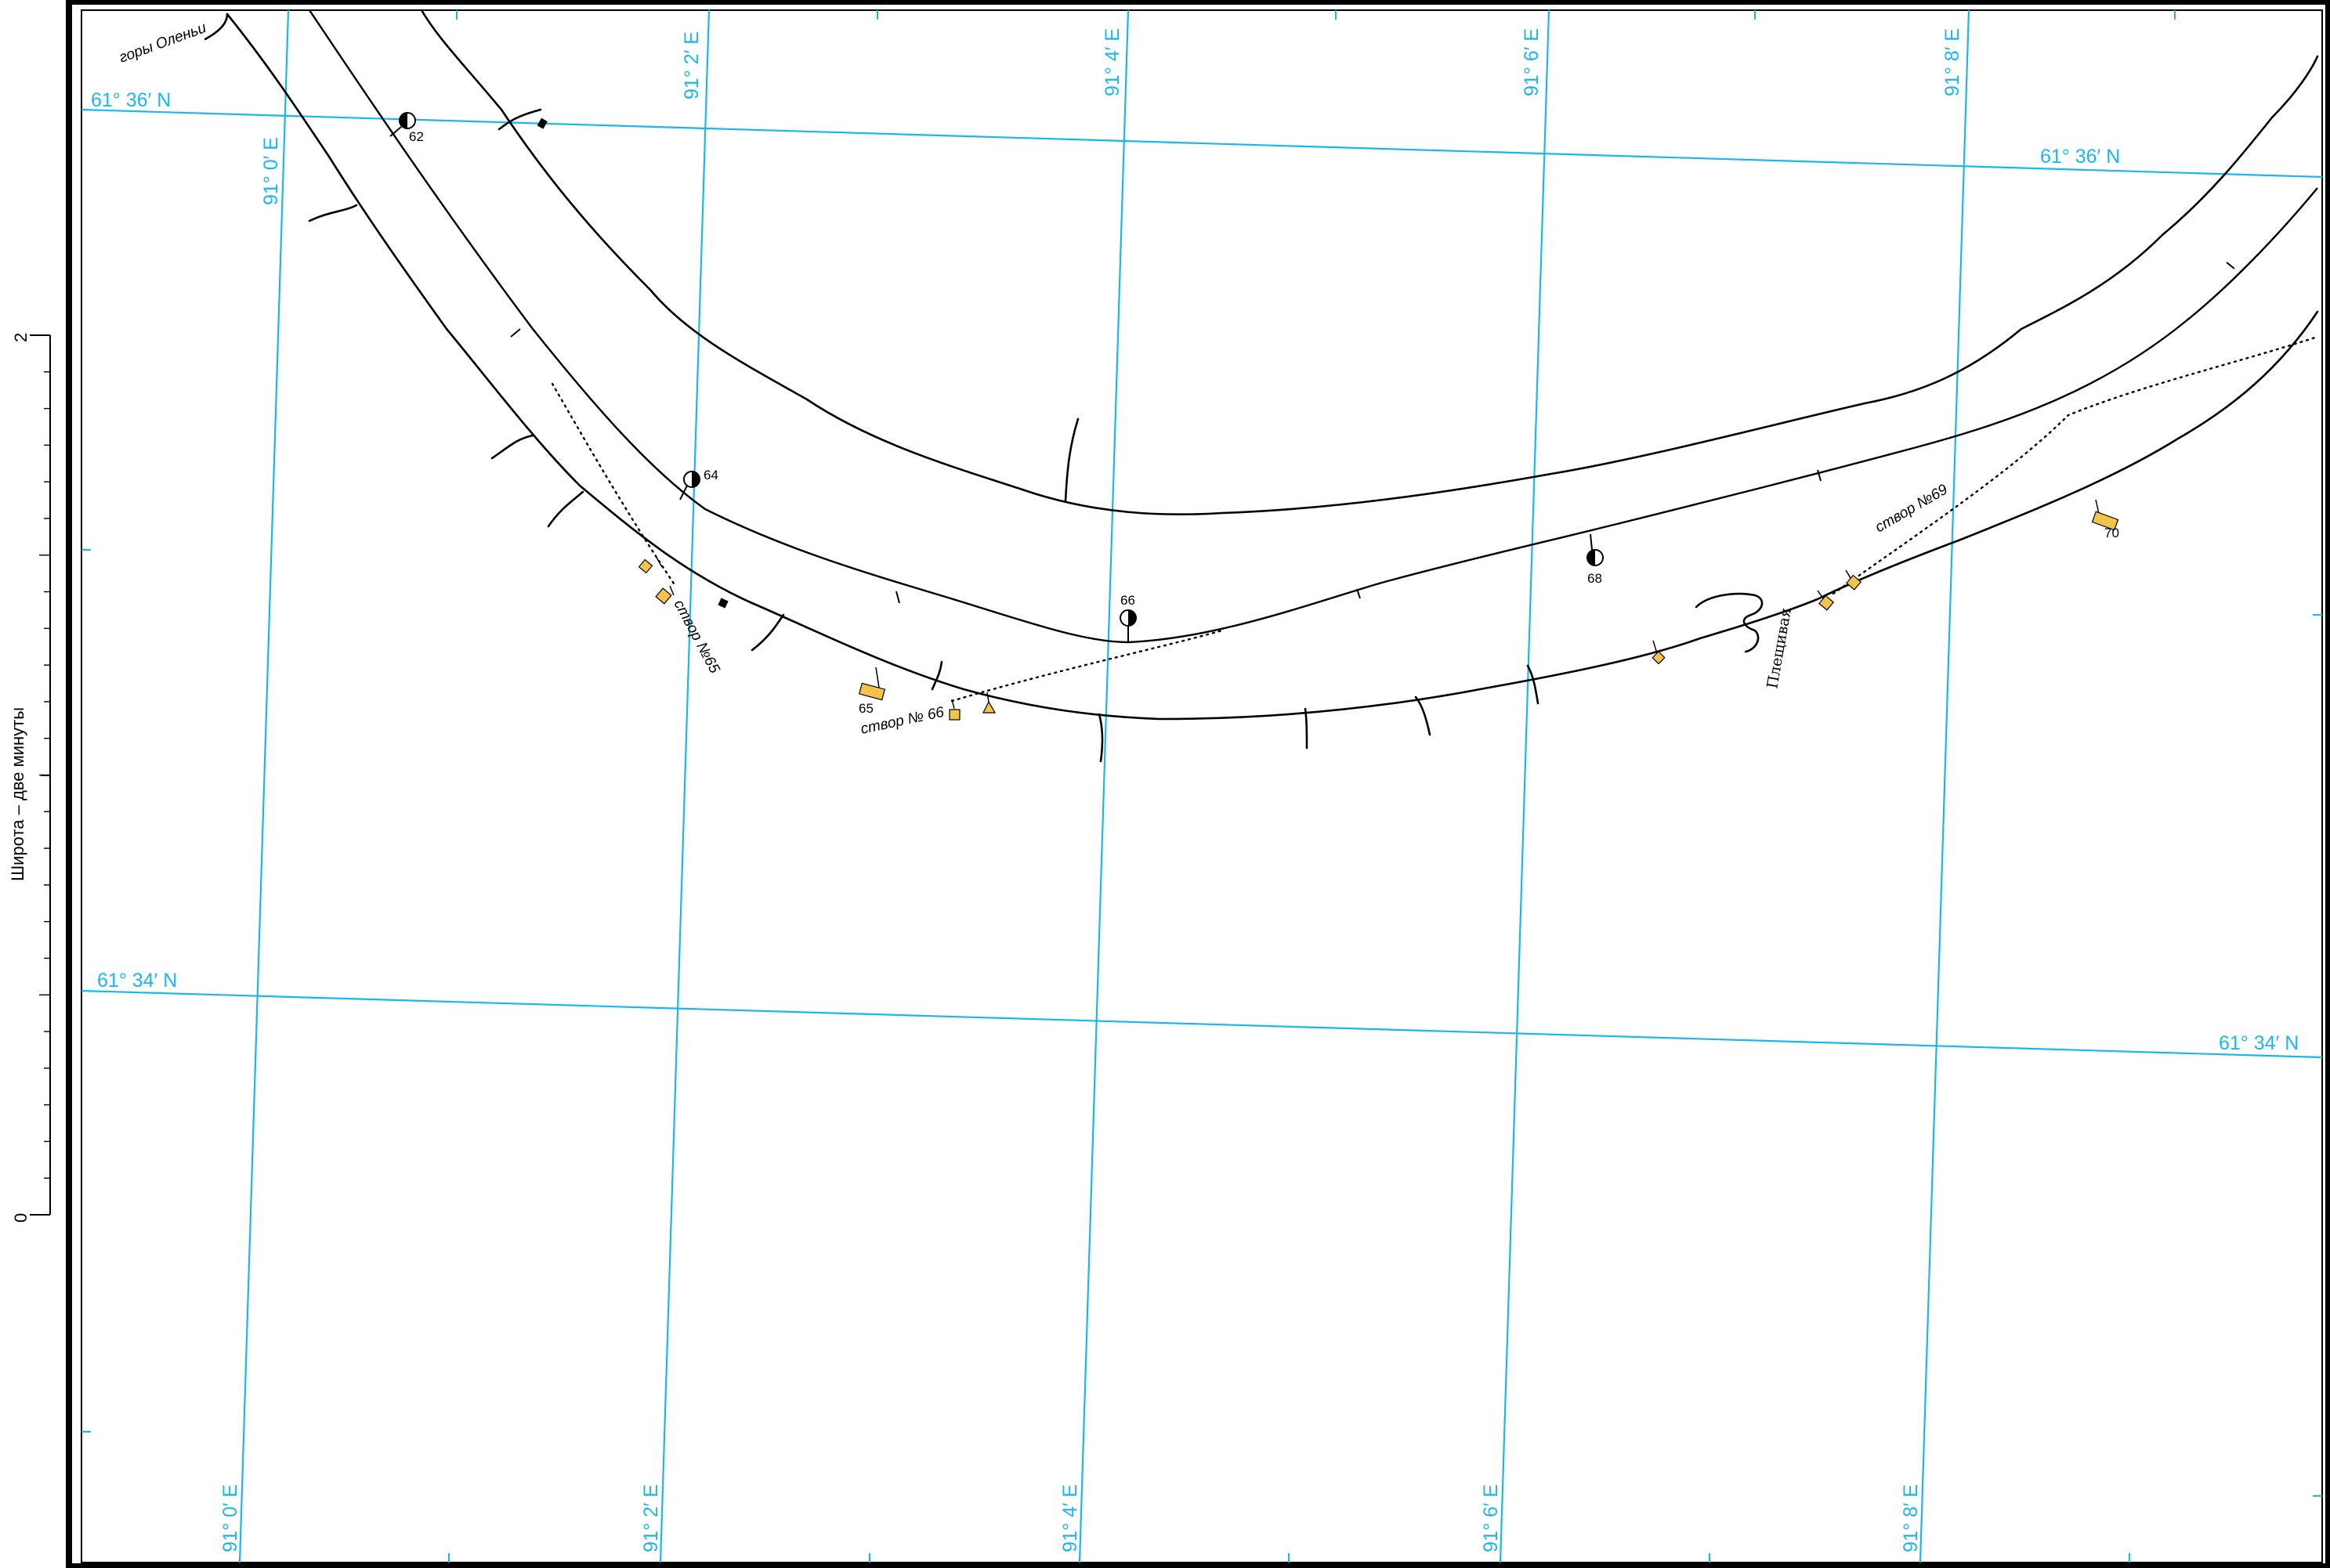 The height and width of the screenshot is (1568, 2330). I want to click on lat-label-61-34-left: 61° 34′ N, so click(137, 981).